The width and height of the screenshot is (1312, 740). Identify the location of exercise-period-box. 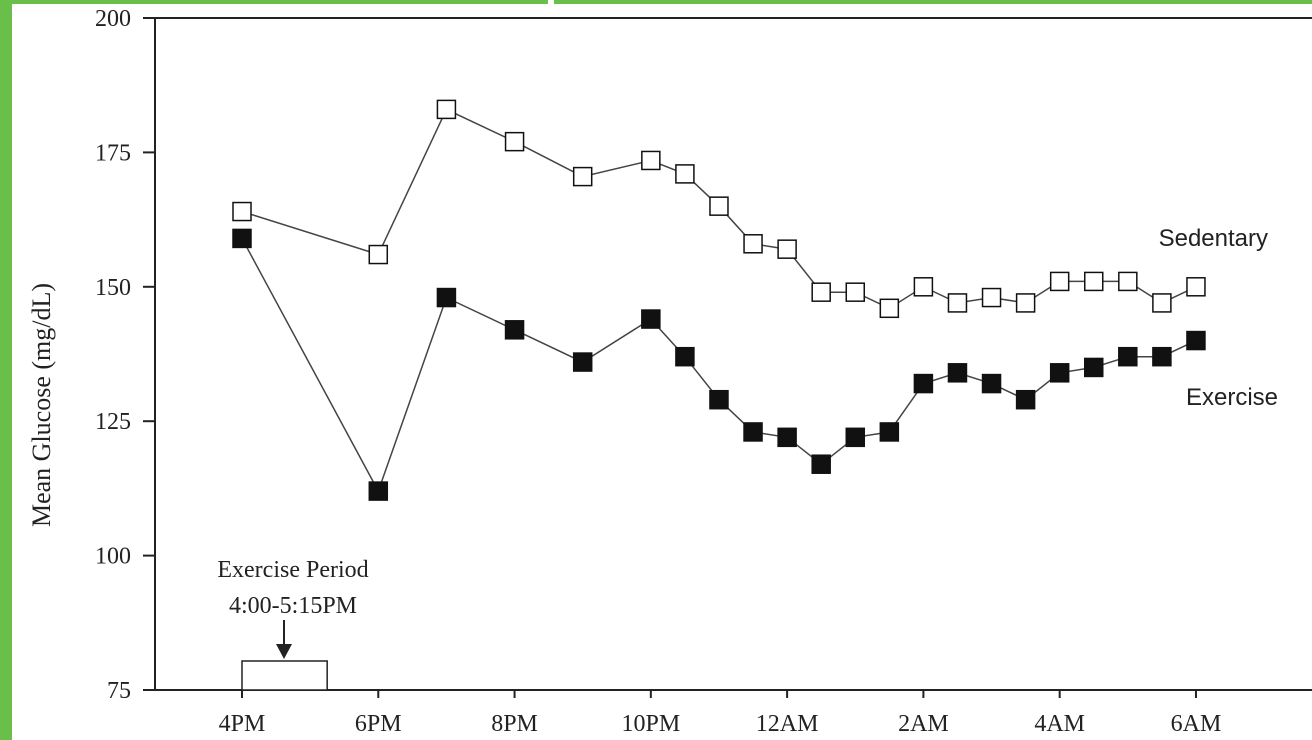
(284, 675).